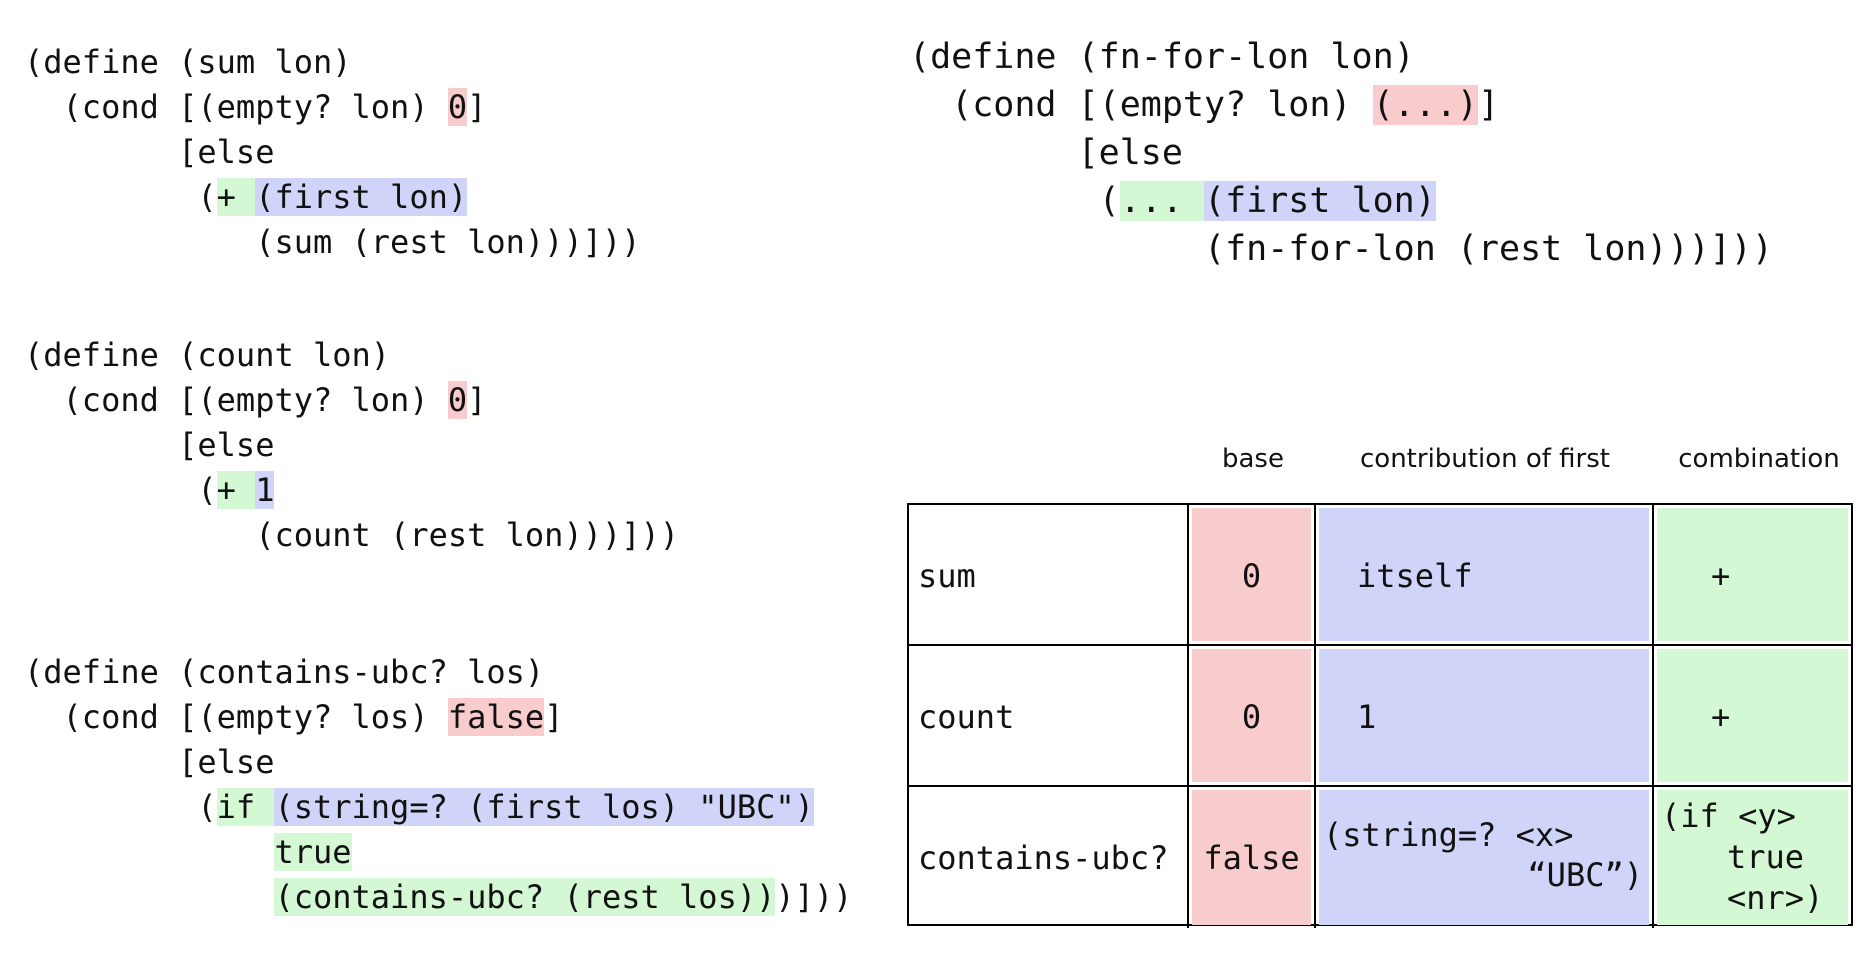  Describe the element at coordinates (1488, 249) in the screenshot. I see `code: (fn-for-lon (rest lon)))]))` at that location.